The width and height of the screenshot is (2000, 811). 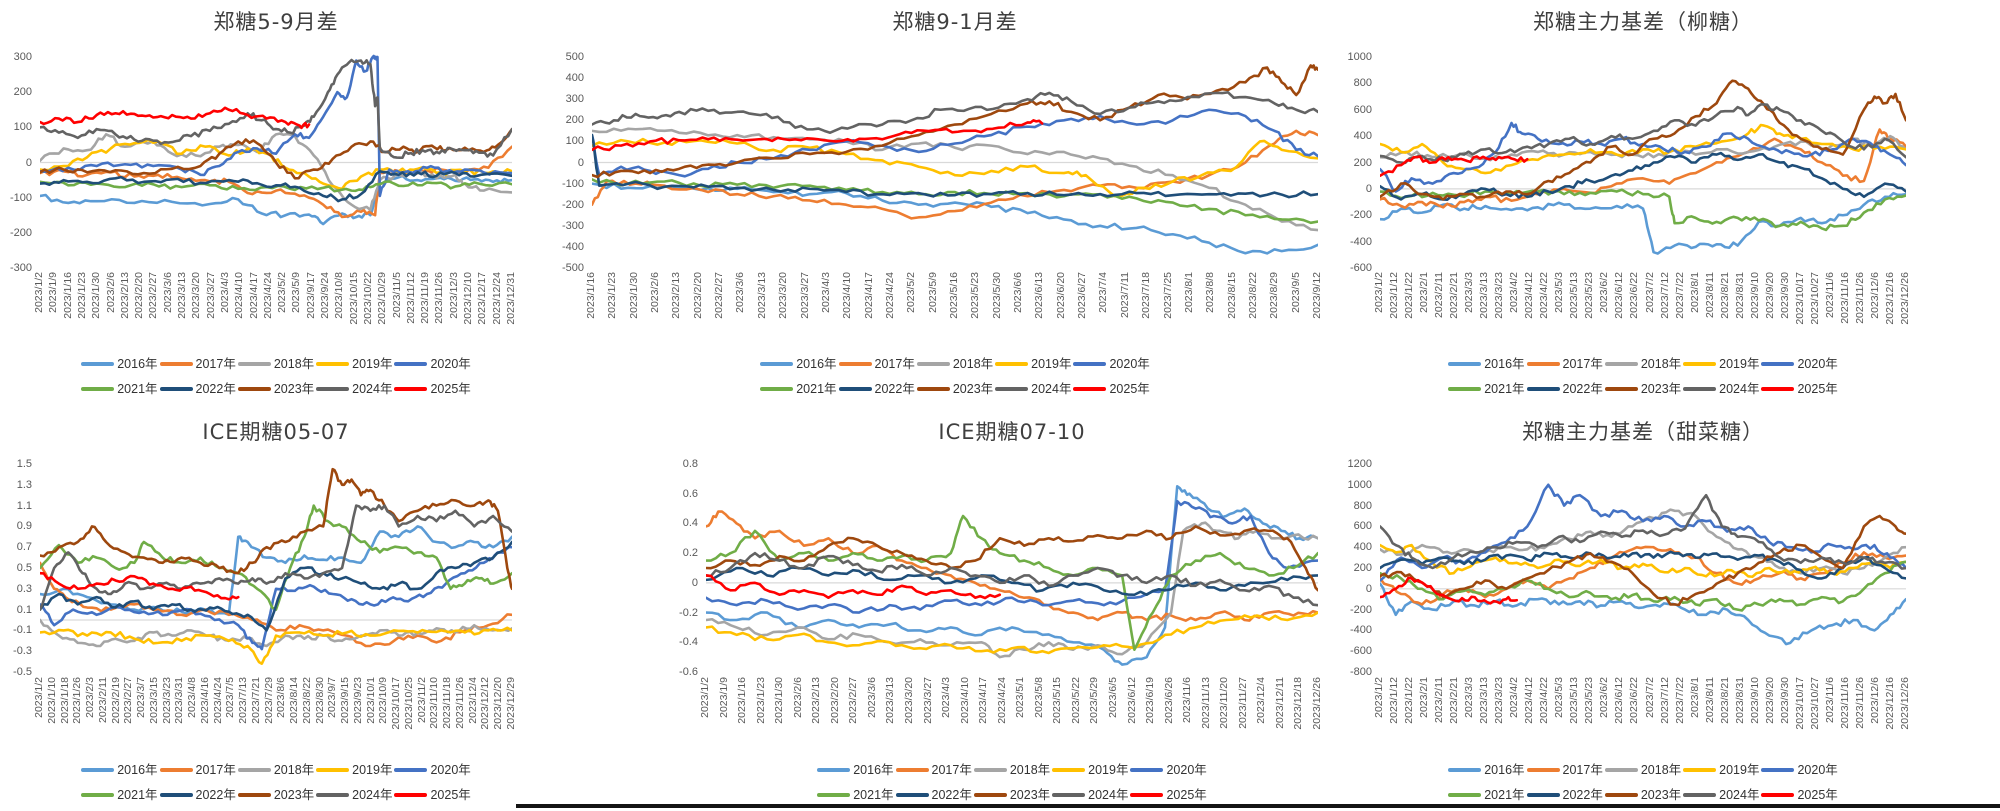 I want to click on series-line-2019年, so click(x=1012, y=633).